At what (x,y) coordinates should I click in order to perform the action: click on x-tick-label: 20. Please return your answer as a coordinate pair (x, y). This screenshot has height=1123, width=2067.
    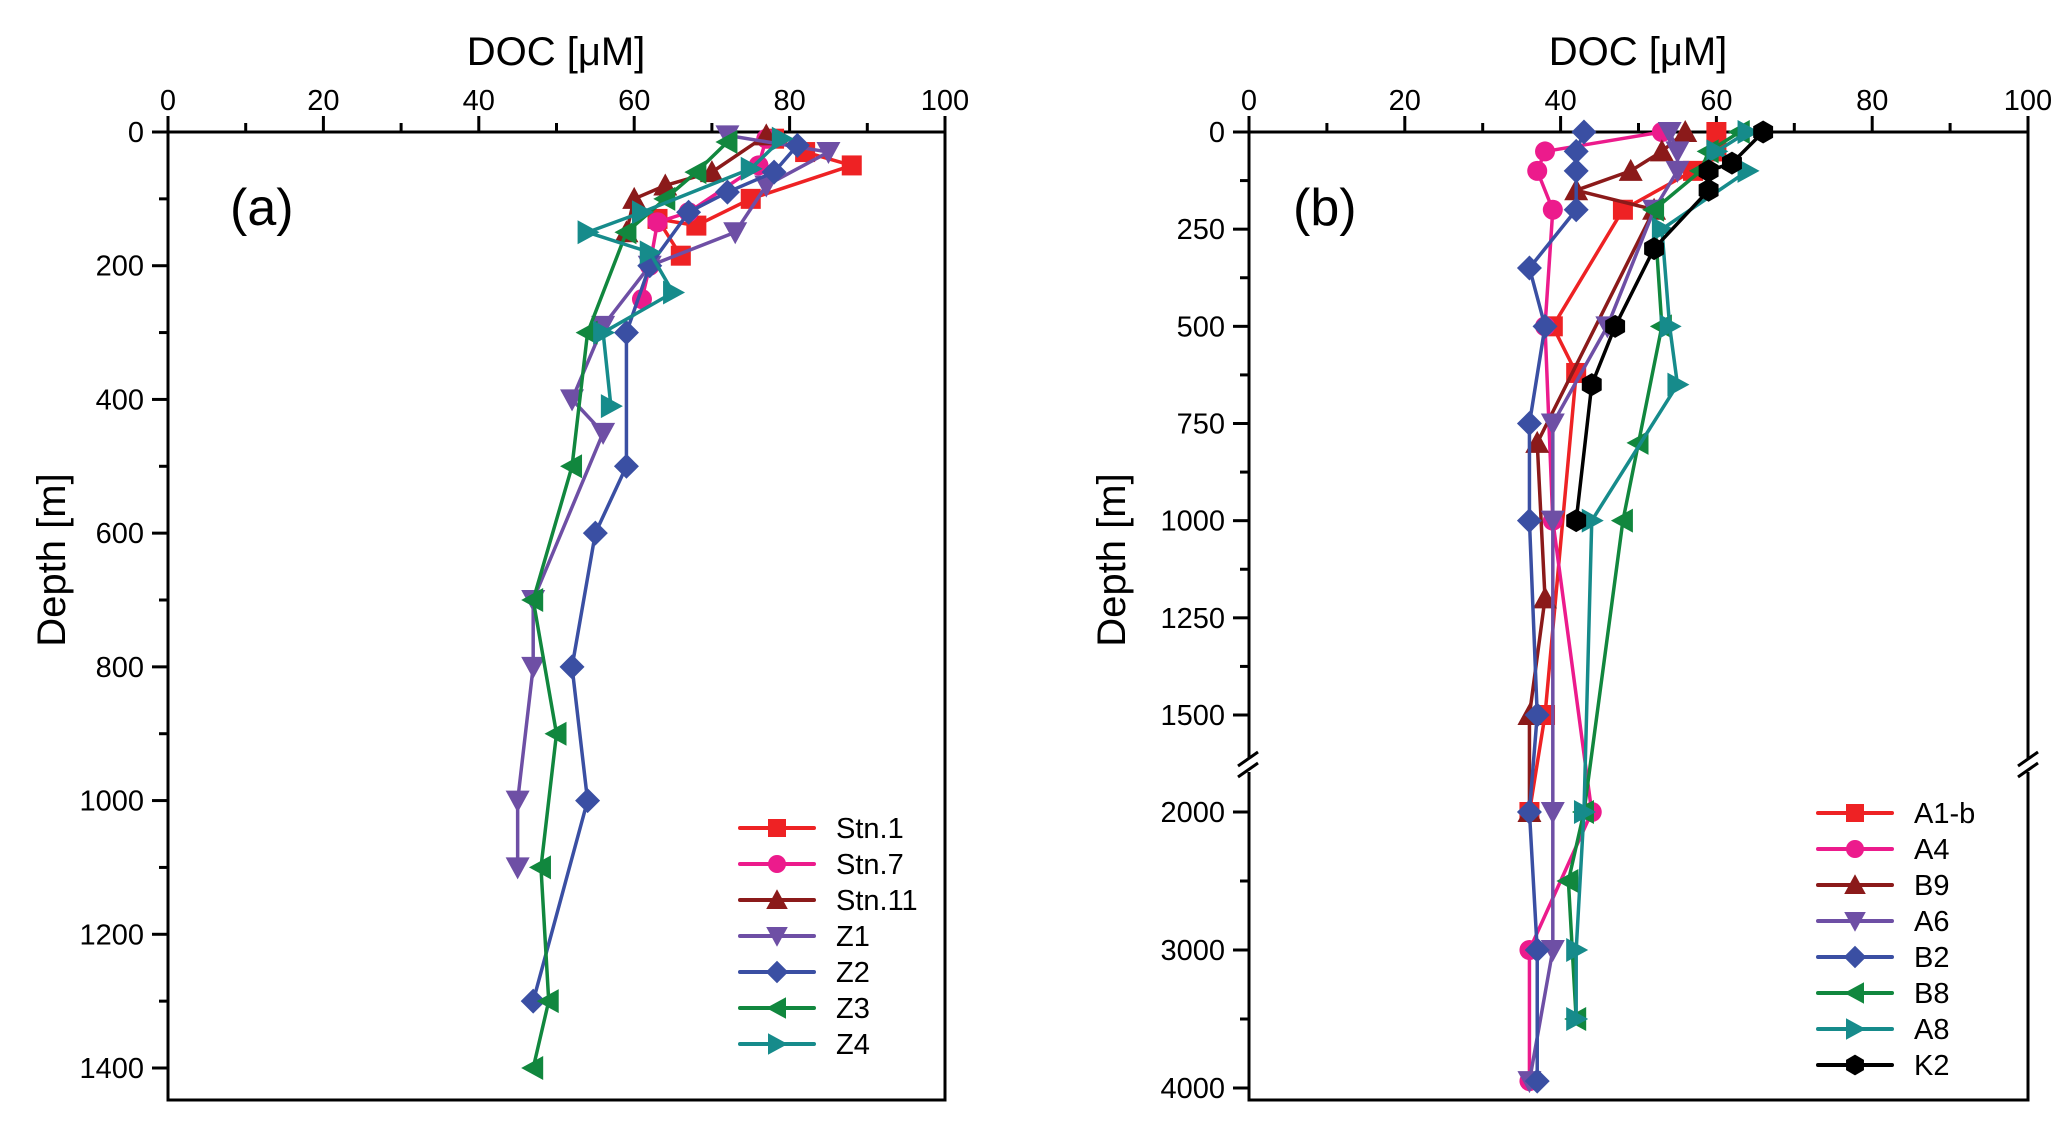
    Looking at the image, I should click on (323, 101).